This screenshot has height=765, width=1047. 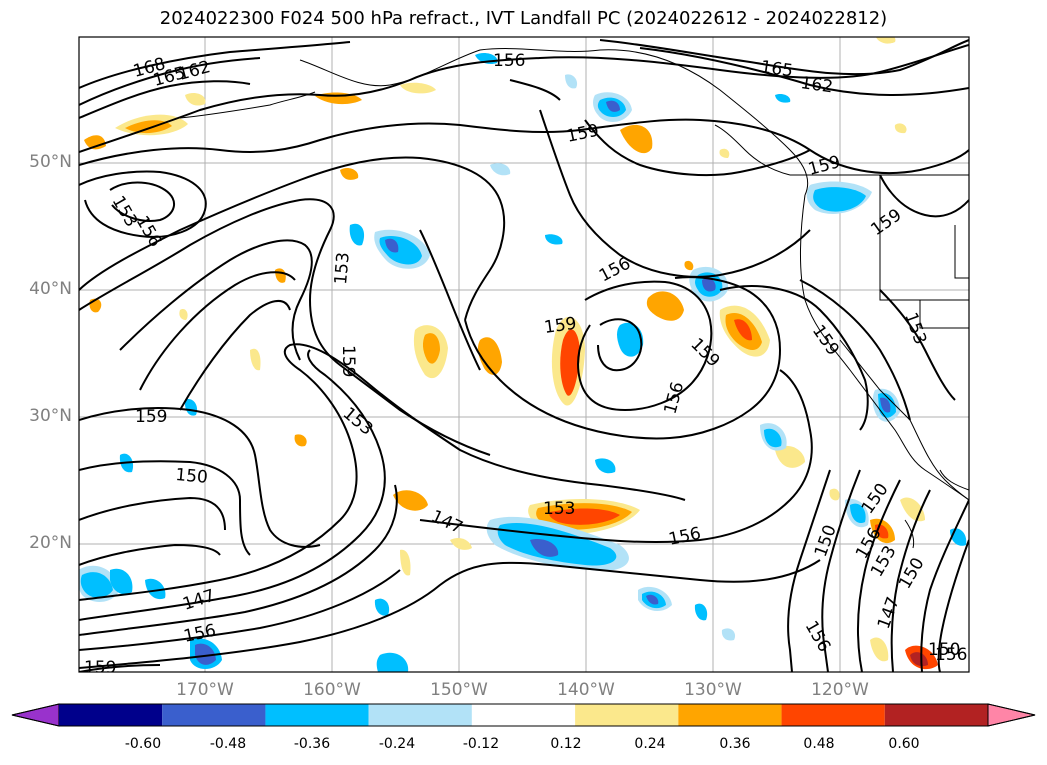 I want to click on colorbar-outline, so click(x=523, y=715).